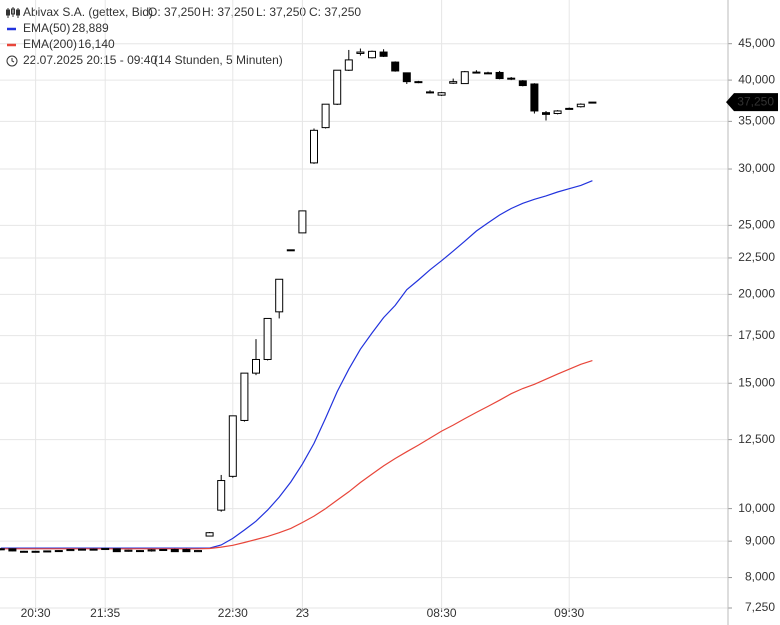 The image size is (780, 625). Describe the element at coordinates (96, 44) in the screenshot. I see `legend-value: 16,140` at that location.